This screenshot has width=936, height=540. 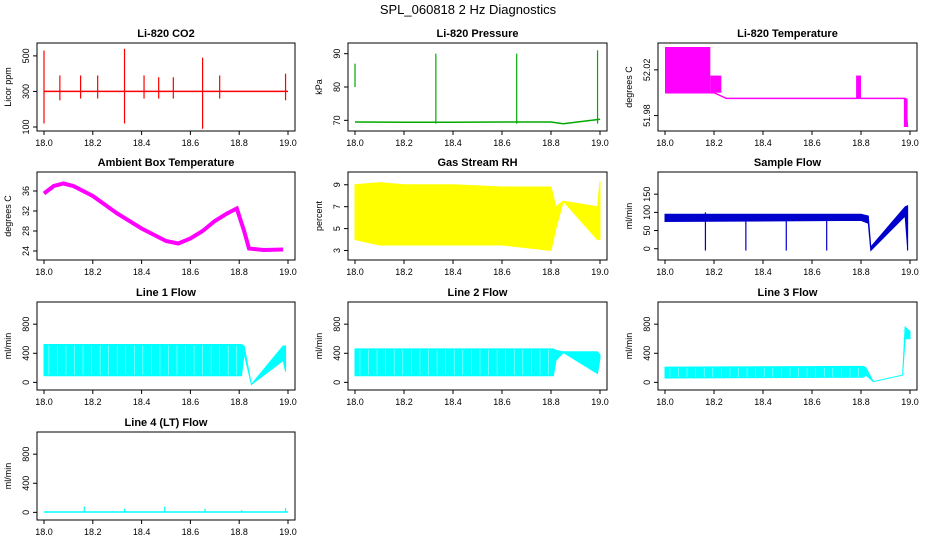 I want to click on y-axis-label: Licor ppm, so click(x=8, y=87).